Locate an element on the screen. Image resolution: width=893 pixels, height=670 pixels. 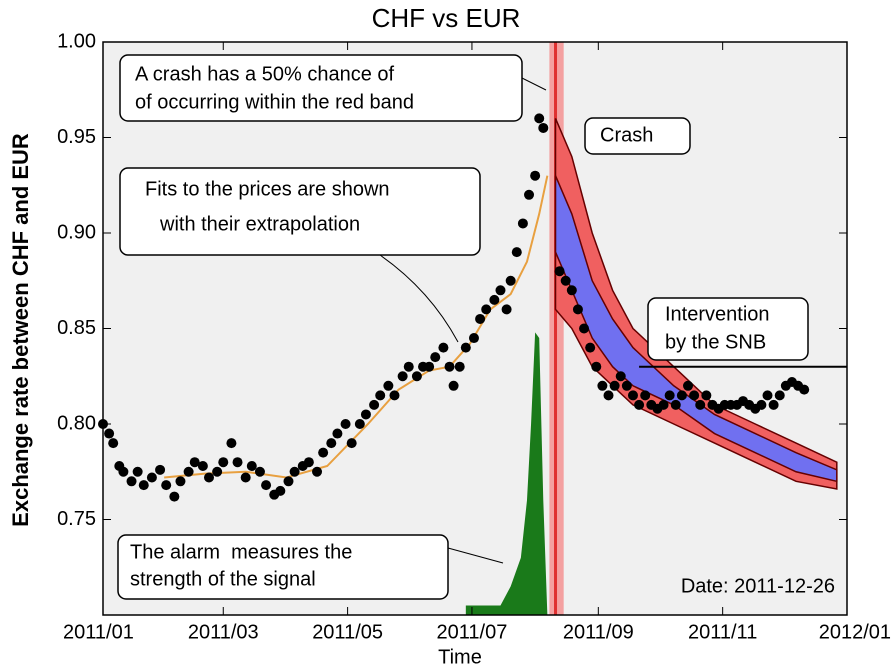
x-axis-label: Time is located at coordinates (460, 657).